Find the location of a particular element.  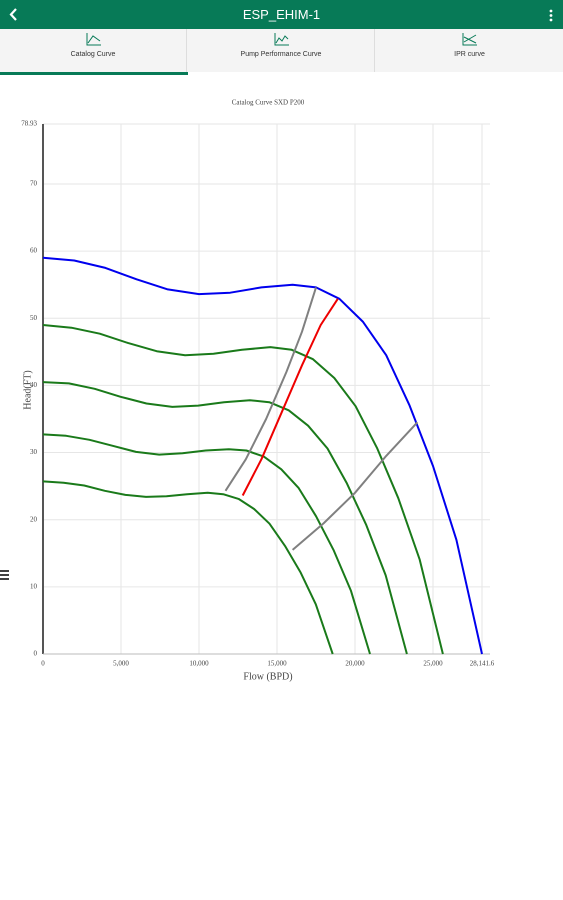

tab-label: Catalog Curve is located at coordinates (93, 54).